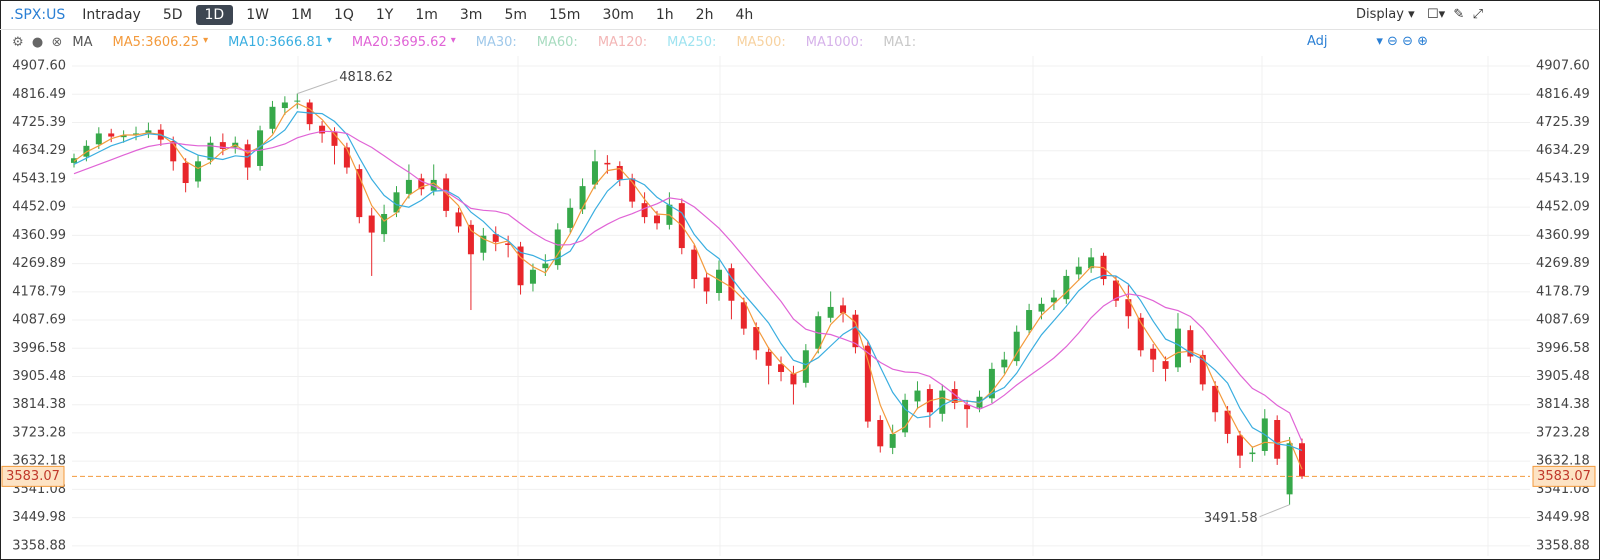  I want to click on legend-entry: MA20:3695.62, so click(399, 42).